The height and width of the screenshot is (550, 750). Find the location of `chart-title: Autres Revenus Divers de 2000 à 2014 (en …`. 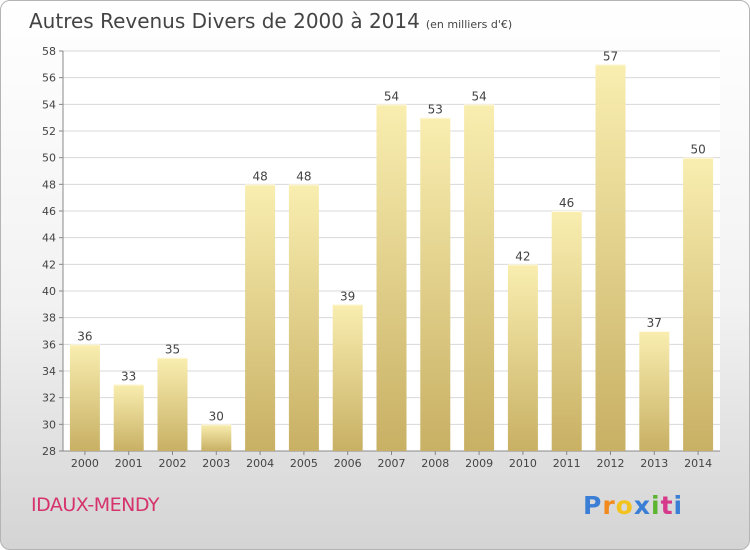

chart-title: Autres Revenus Divers de 2000 à 2014 (en … is located at coordinates (270, 21).